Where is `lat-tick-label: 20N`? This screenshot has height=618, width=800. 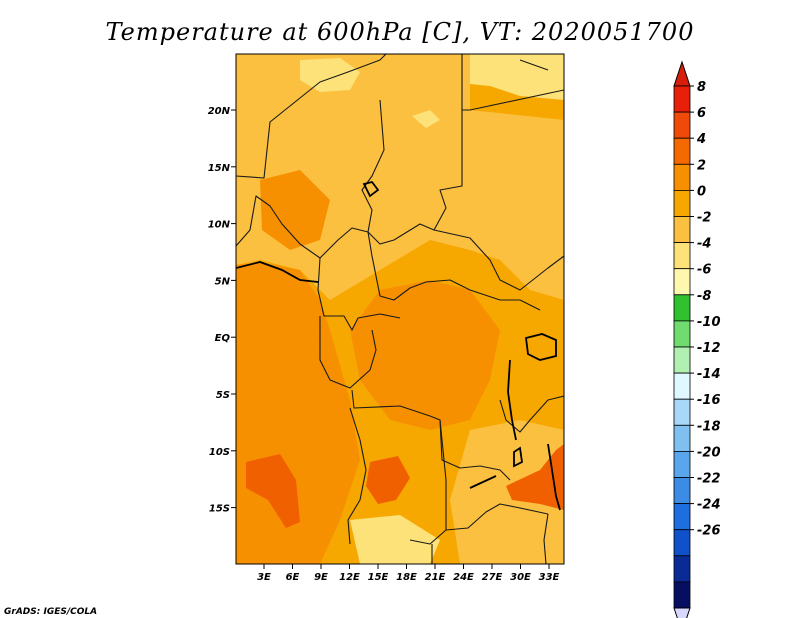 lat-tick-label: 20N is located at coordinates (219, 111).